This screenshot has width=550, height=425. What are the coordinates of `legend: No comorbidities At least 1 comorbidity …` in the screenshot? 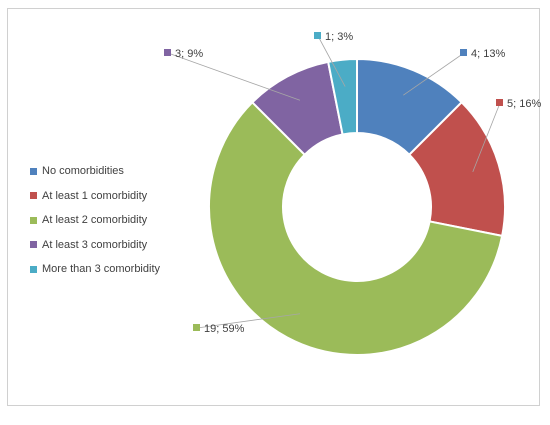 It's located at (95, 220).